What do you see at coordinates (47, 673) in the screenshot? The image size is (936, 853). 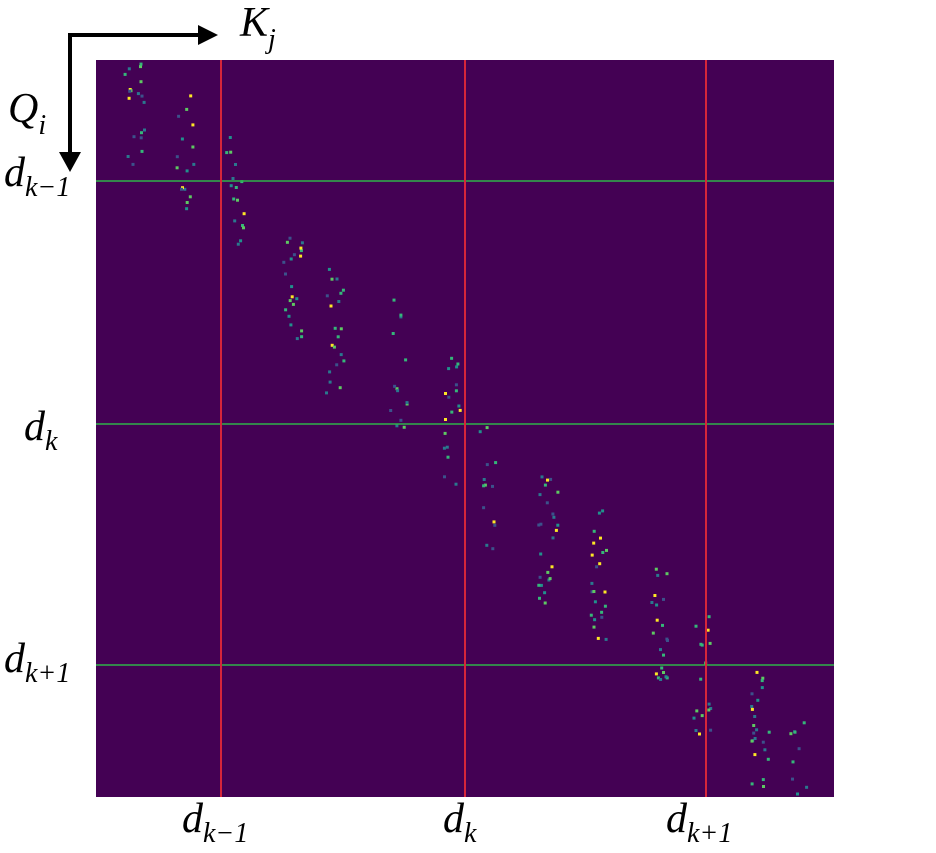 I see `label-sub: k+1` at bounding box center [47, 673].